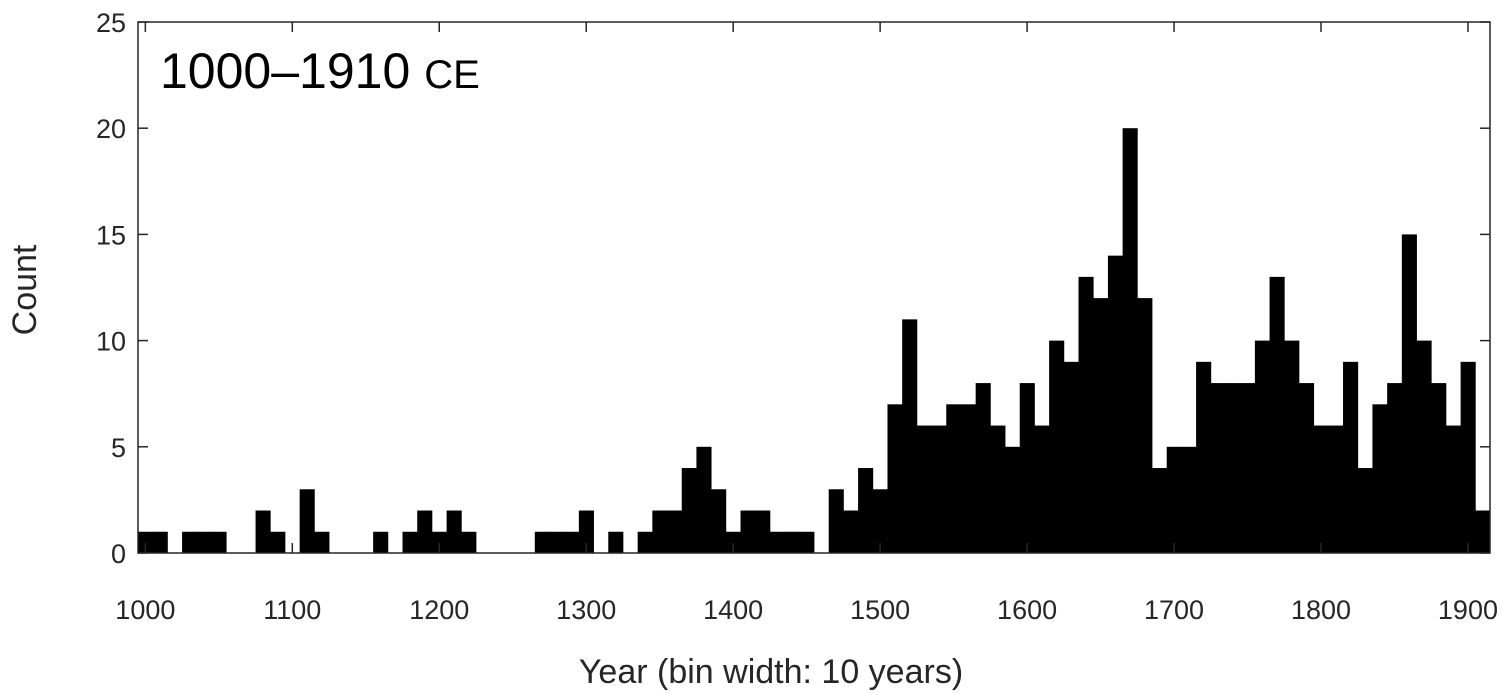  Describe the element at coordinates (1468, 610) in the screenshot. I see `x-tick-label: 1900` at that location.